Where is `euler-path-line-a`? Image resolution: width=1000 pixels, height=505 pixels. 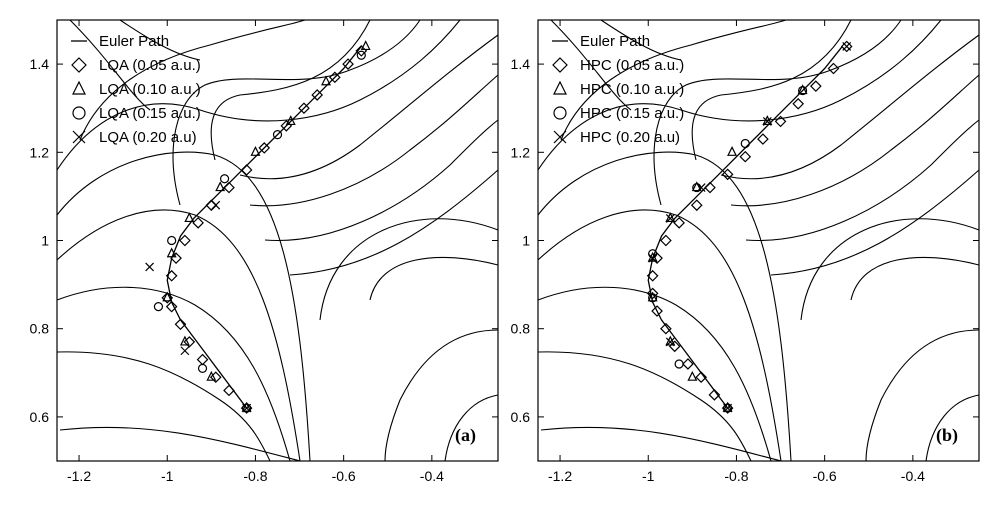 euler-path-line-a is located at coordinates (264, 227).